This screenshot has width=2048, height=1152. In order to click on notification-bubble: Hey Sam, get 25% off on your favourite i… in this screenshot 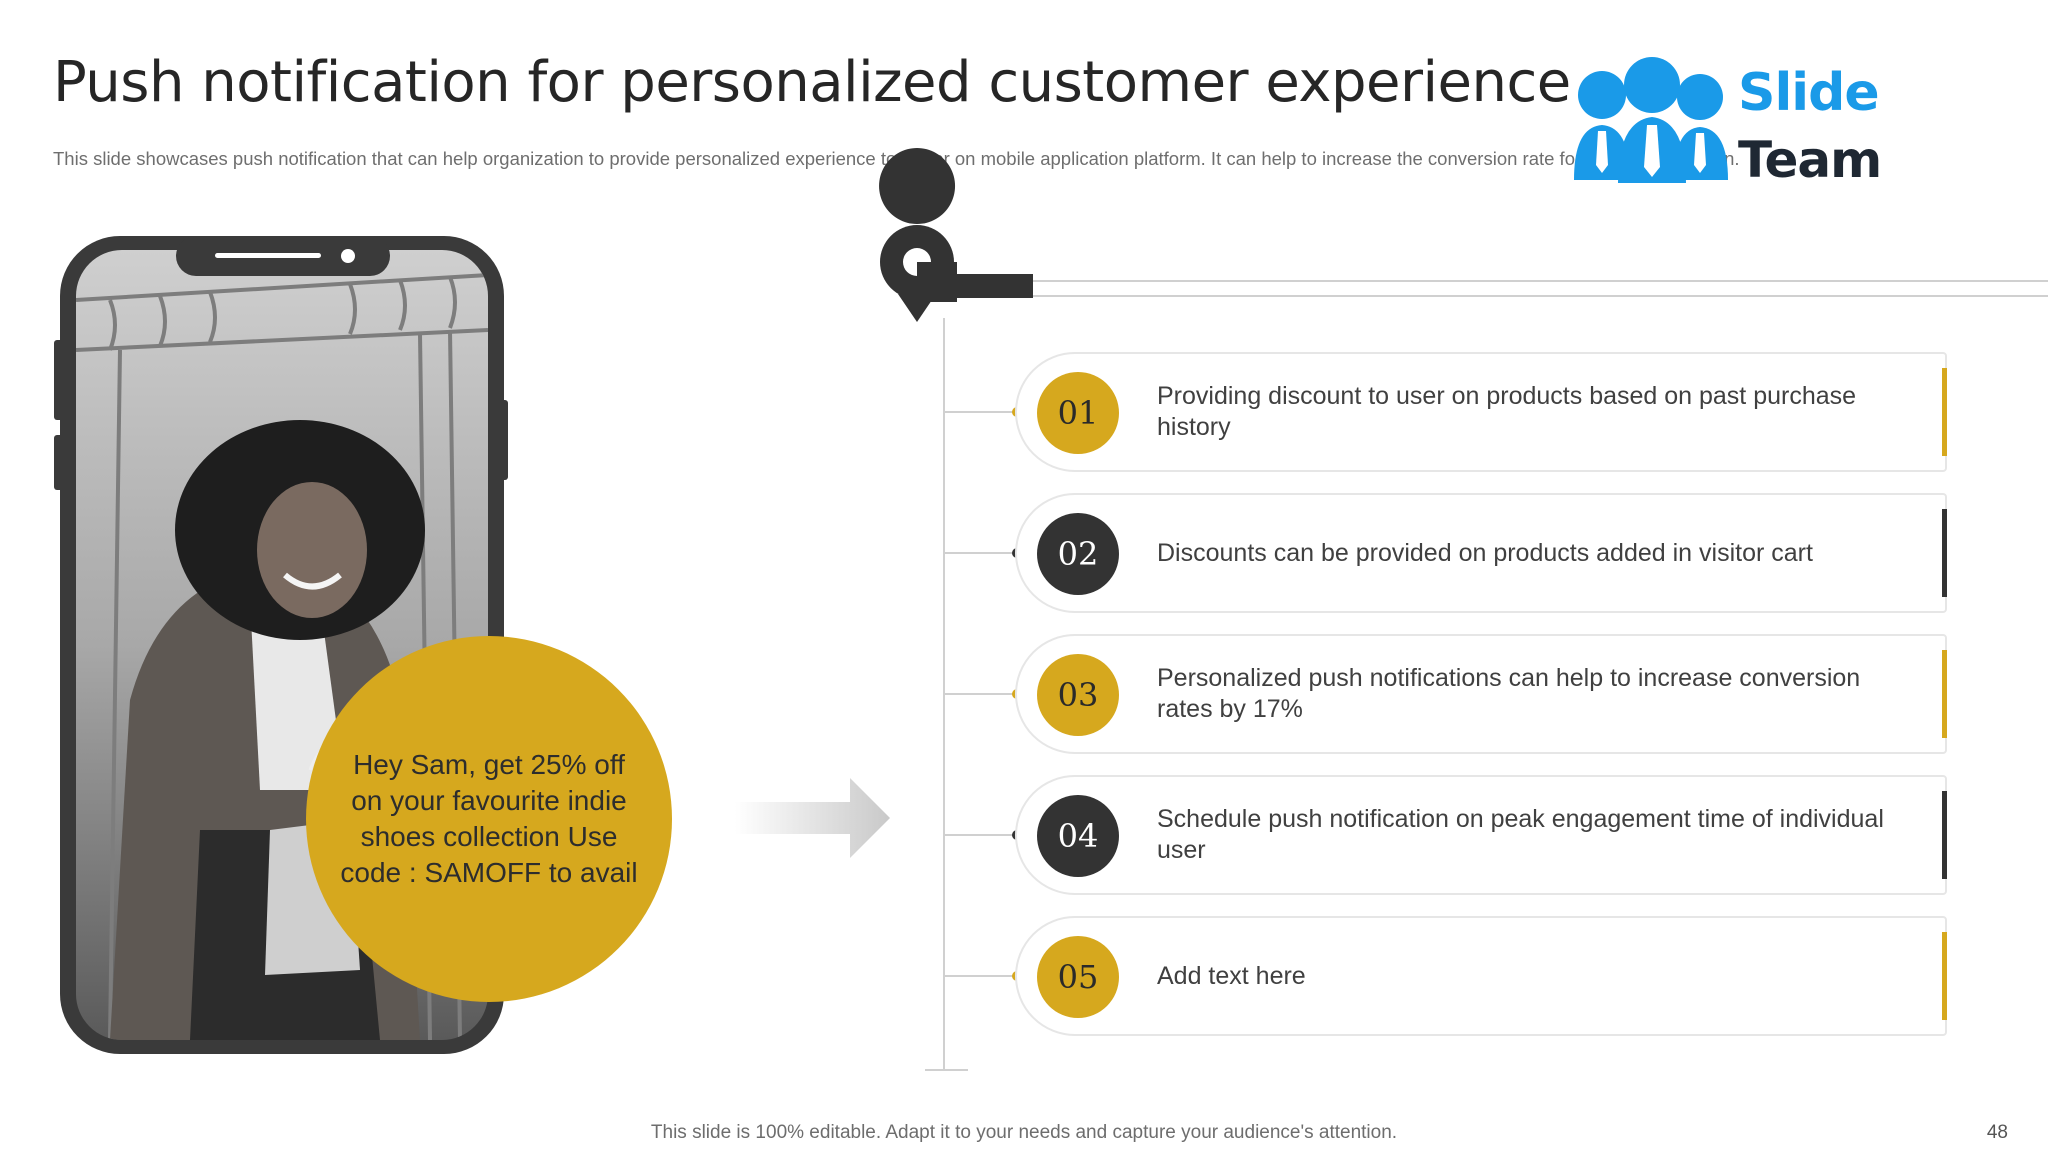, I will do `click(489, 819)`.